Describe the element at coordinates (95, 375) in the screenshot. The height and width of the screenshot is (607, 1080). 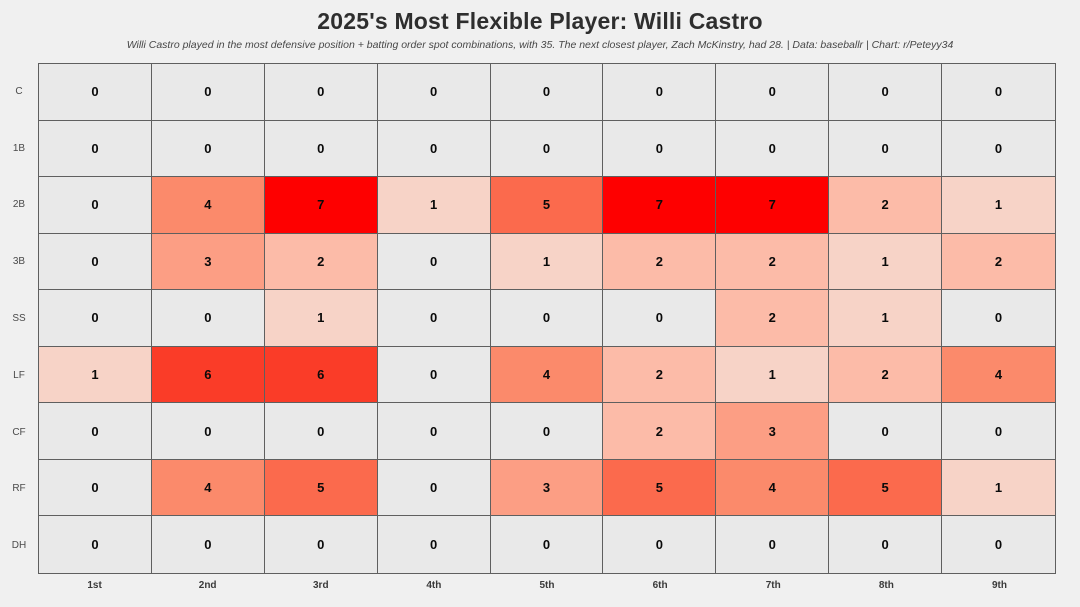
I see `heatmap-cell-lf-1st: 1` at that location.